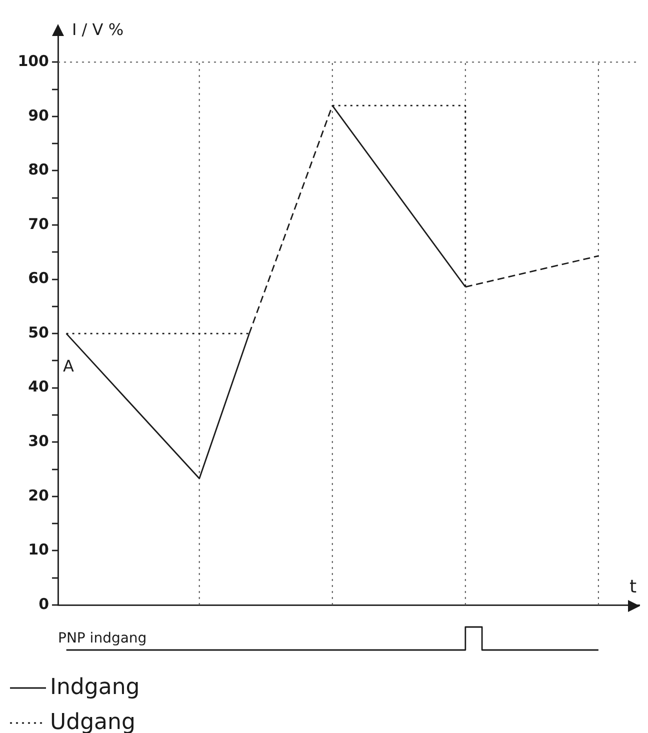 Image resolution: width=648 pixels, height=733 pixels. What do you see at coordinates (43, 603) in the screenshot?
I see `y-tick-label: 0` at bounding box center [43, 603].